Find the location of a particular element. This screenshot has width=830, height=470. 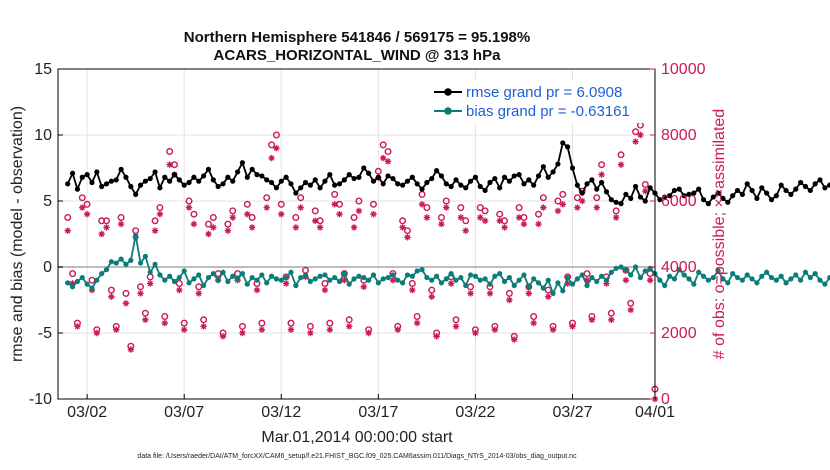

y-tick-label-left: 5 is located at coordinates (47, 201).